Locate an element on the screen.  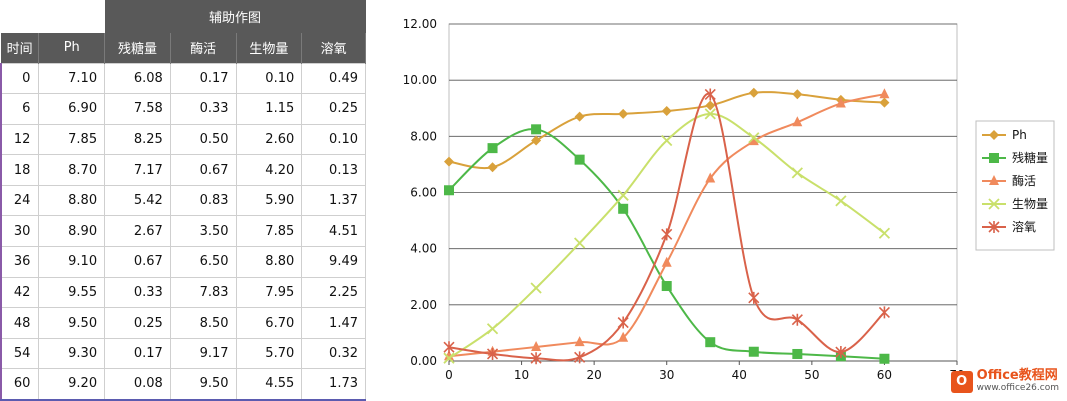
table-row: 48 9.50 0.25 8.50 6.70 1.47 is located at coordinates (183, 323).